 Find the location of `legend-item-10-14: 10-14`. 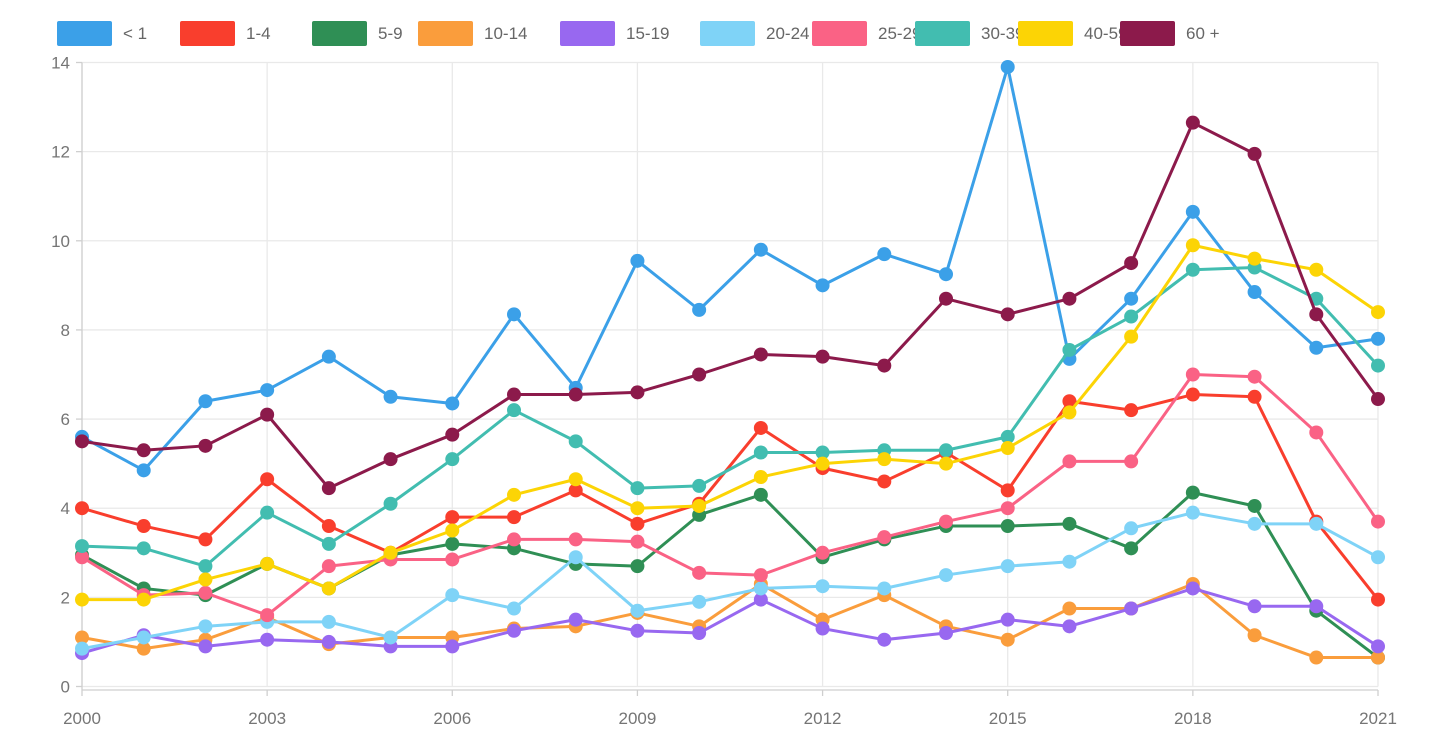

legend-item-10-14: 10-14 is located at coordinates (472, 33).